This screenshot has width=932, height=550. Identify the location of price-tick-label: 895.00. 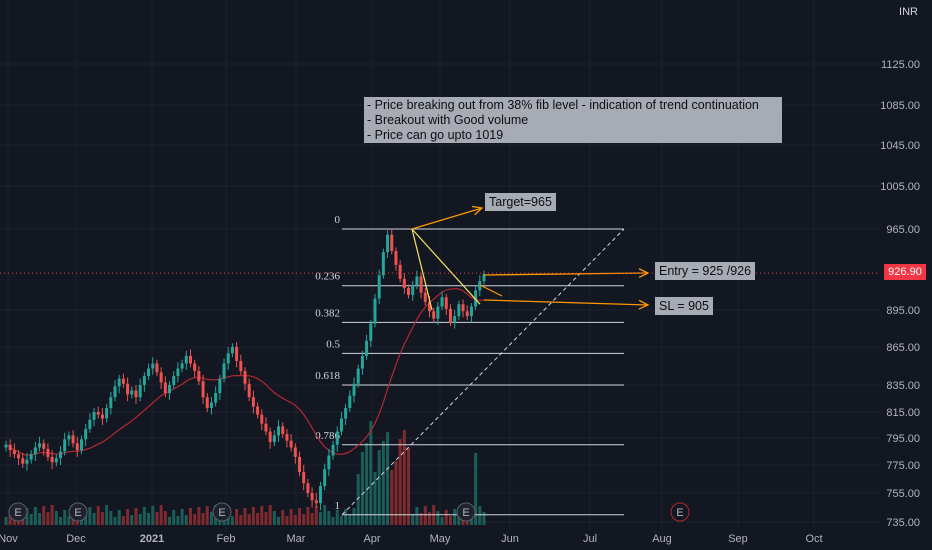
(903, 311).